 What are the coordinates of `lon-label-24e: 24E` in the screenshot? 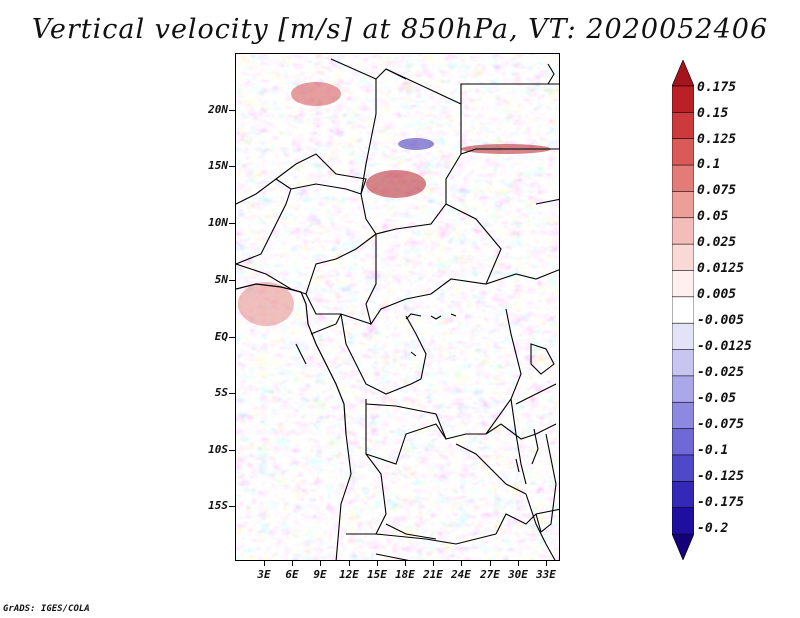 It's located at (461, 574).